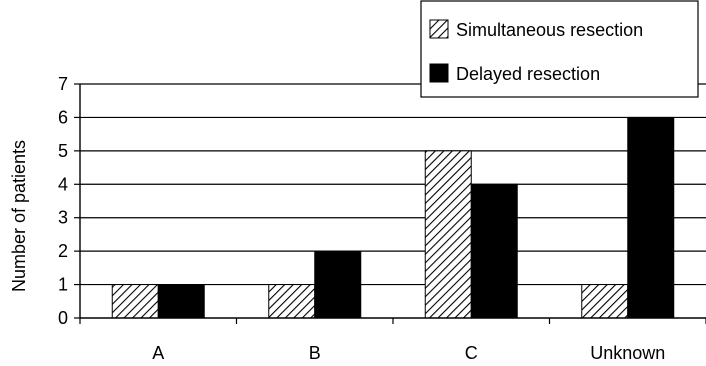 This screenshot has width=706, height=366. Describe the element at coordinates (63, 84) in the screenshot. I see `y-tick-label: 7` at that location.